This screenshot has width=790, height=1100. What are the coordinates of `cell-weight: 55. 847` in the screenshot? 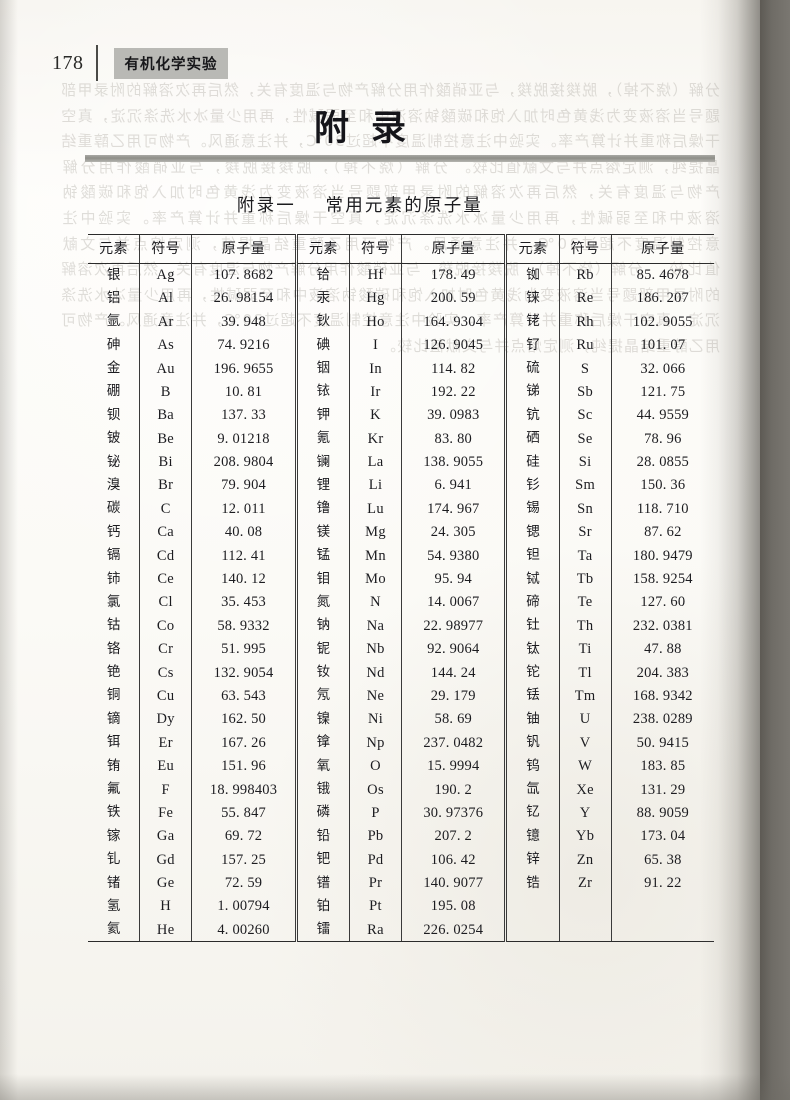 It's located at (244, 813).